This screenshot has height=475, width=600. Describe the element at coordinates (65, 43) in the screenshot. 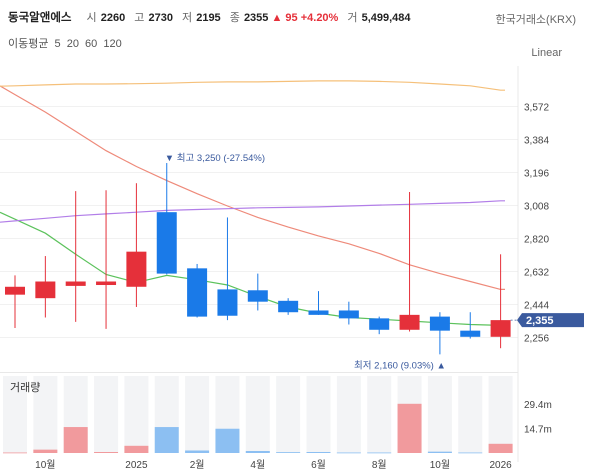

I see `moving-average-legend: 이동평균 5 20 60 120` at that location.